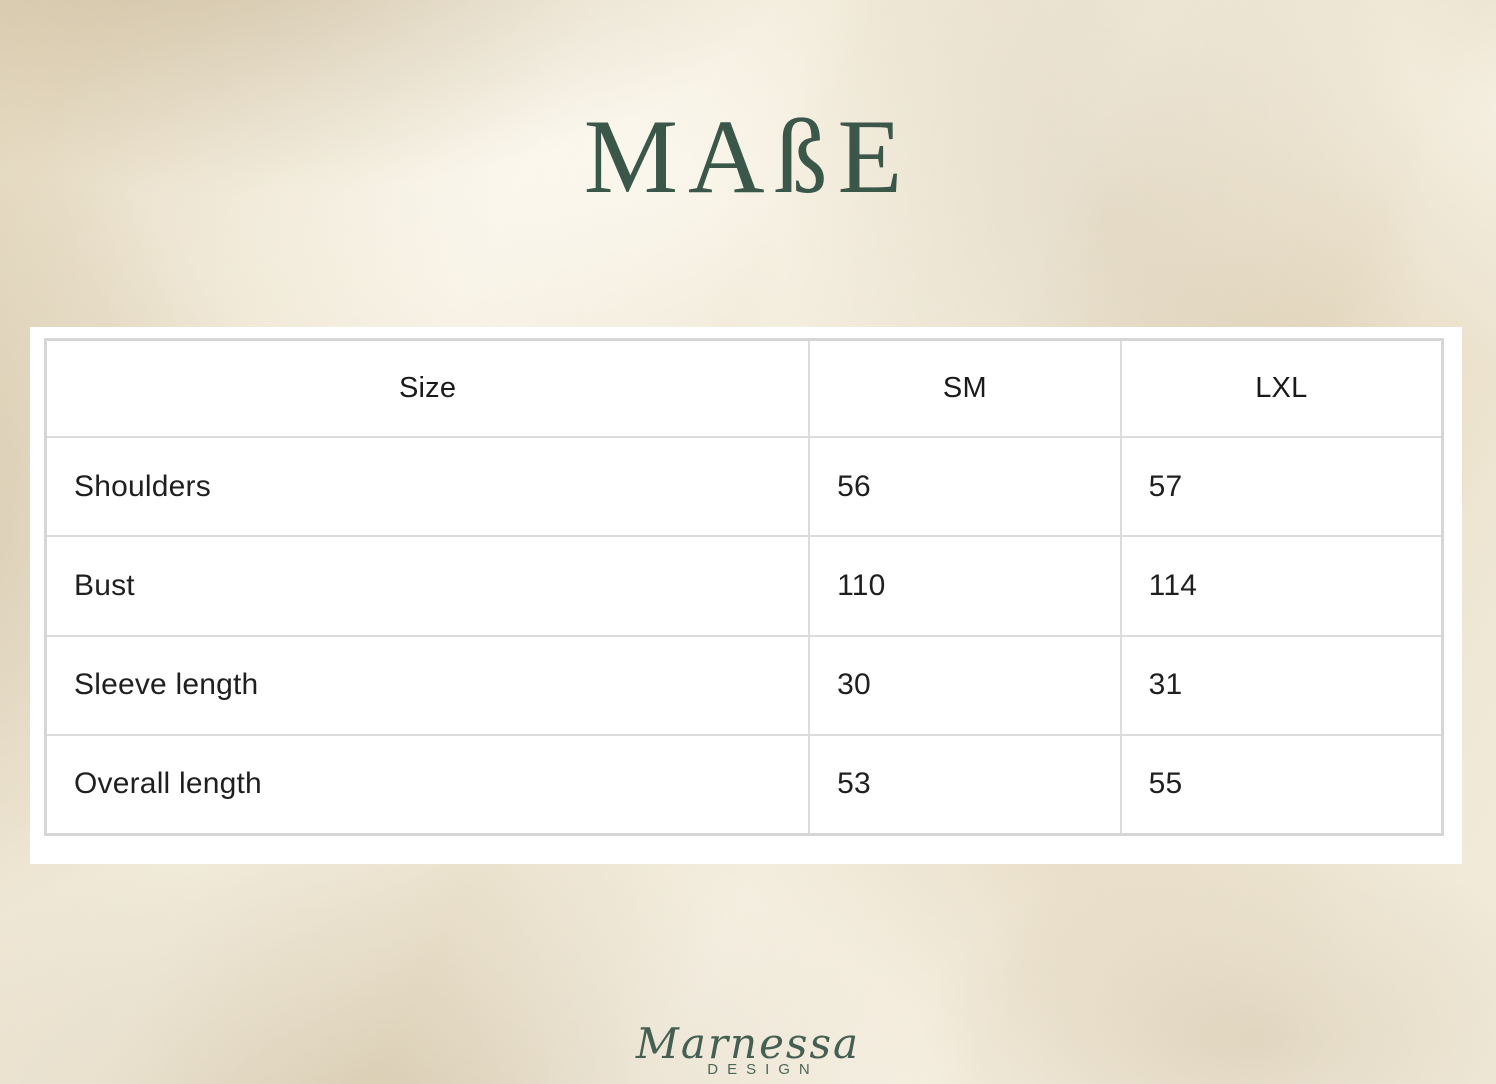  What do you see at coordinates (744, 486) in the screenshot?
I see `table-row-shoulders: Shoulders 56 57` at bounding box center [744, 486].